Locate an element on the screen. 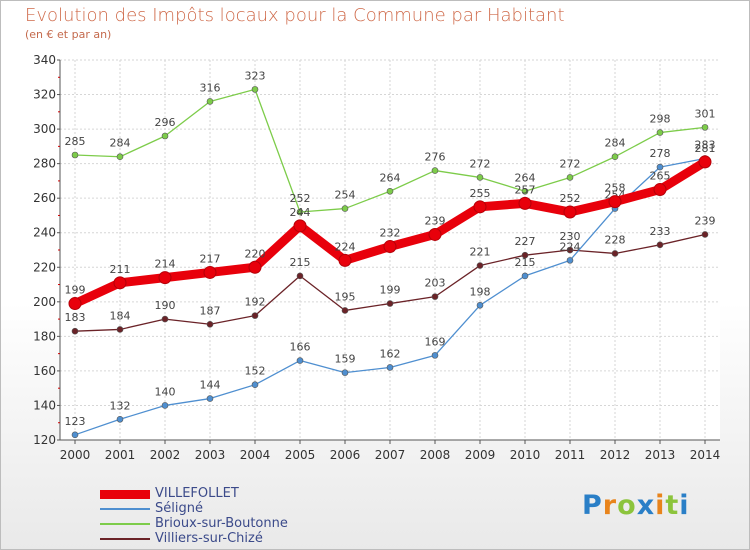  data-label: 272 is located at coordinates (480, 163).